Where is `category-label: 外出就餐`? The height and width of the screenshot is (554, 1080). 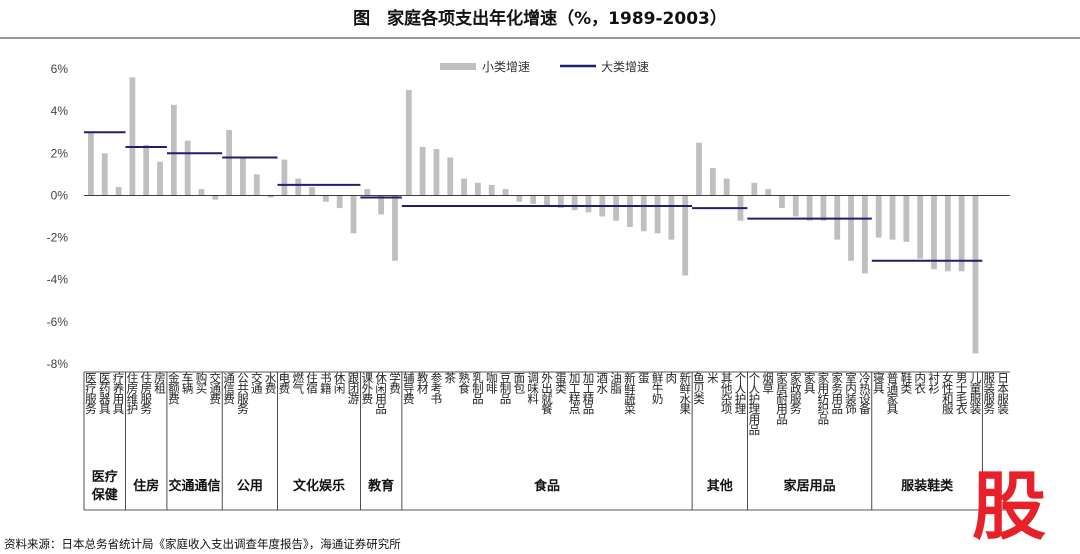
category-label: 外出就餐 is located at coordinates (547, 393).